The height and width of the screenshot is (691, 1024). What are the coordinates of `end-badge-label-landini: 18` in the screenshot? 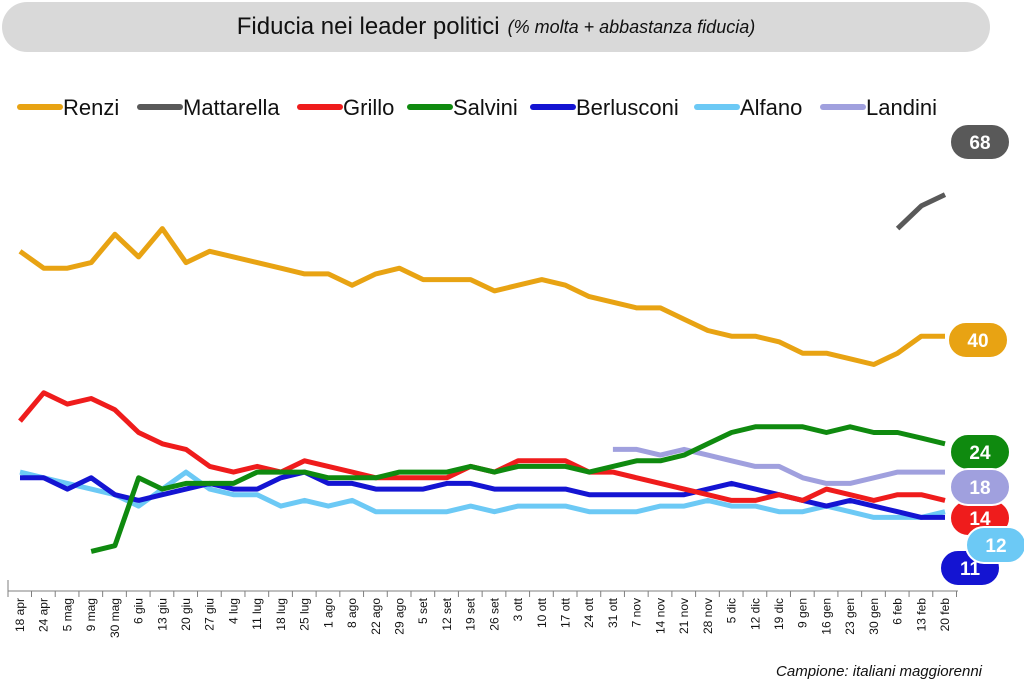 It's located at (979, 488).